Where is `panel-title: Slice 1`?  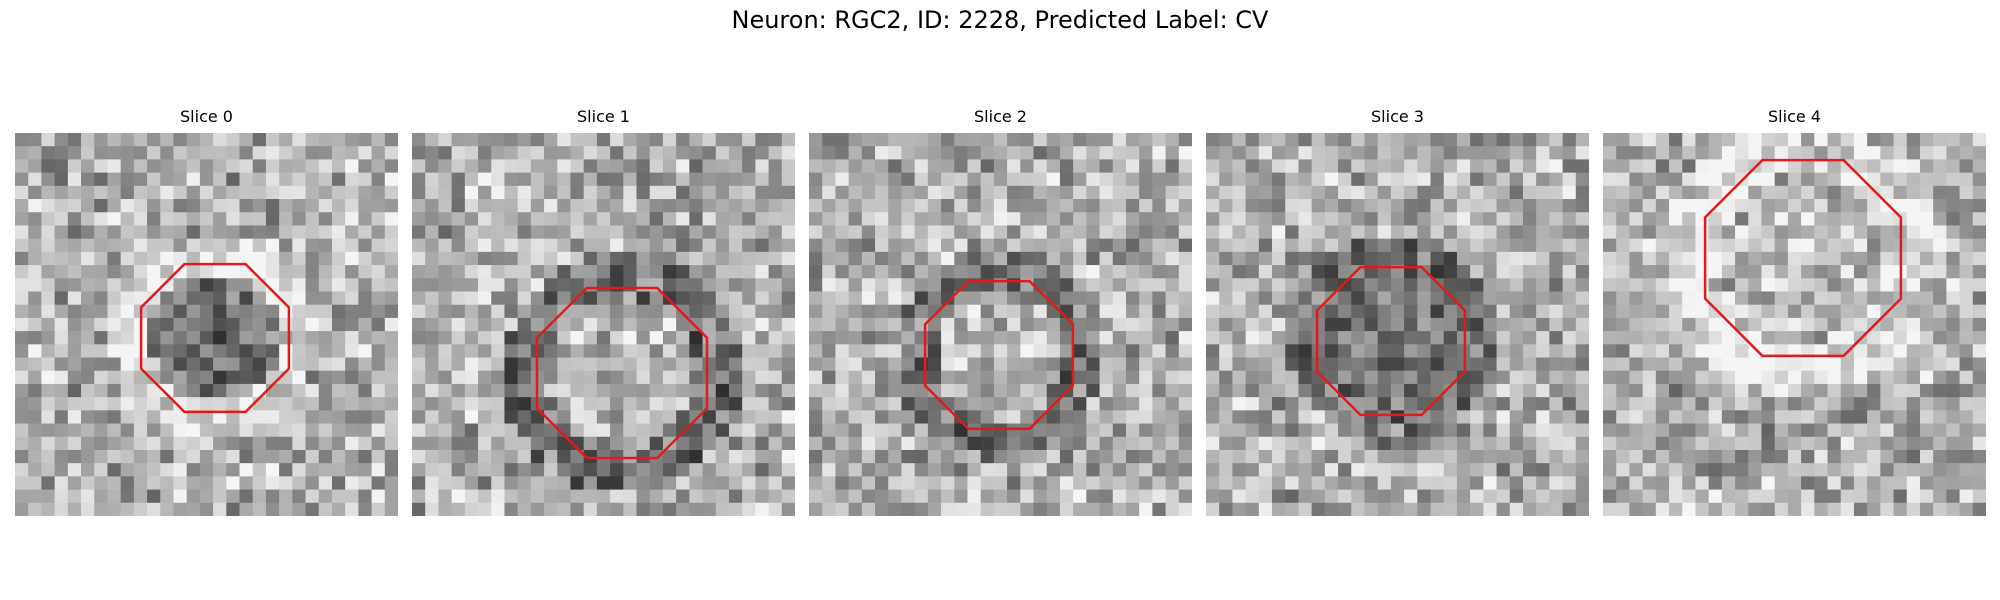
panel-title: Slice 1 is located at coordinates (603, 116).